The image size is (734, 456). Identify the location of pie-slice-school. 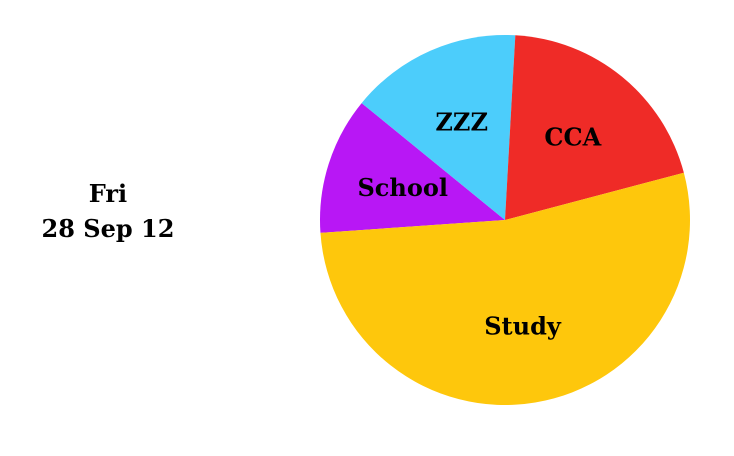
(412, 168).